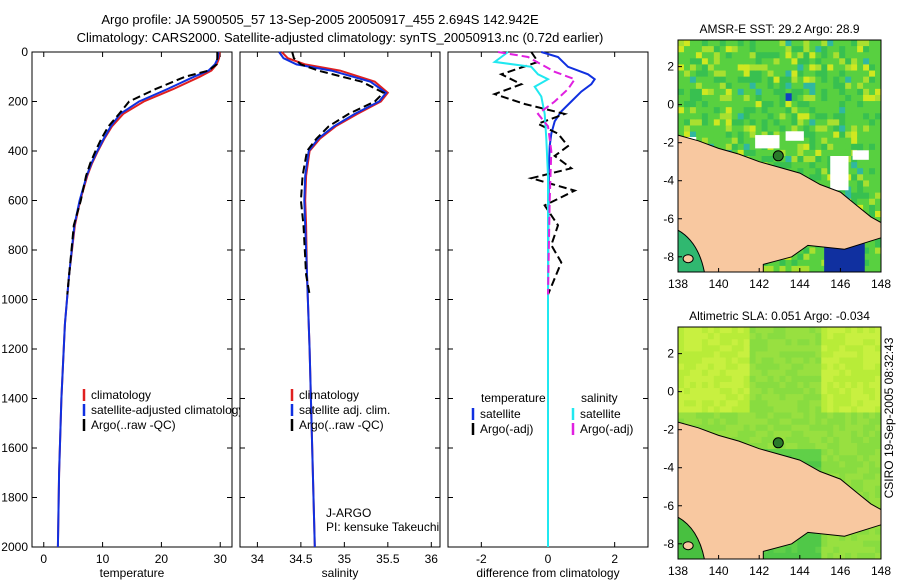 The width and height of the screenshot is (900, 580). What do you see at coordinates (221, 559) in the screenshot?
I see `temperature-xtick-label: 30` at bounding box center [221, 559].